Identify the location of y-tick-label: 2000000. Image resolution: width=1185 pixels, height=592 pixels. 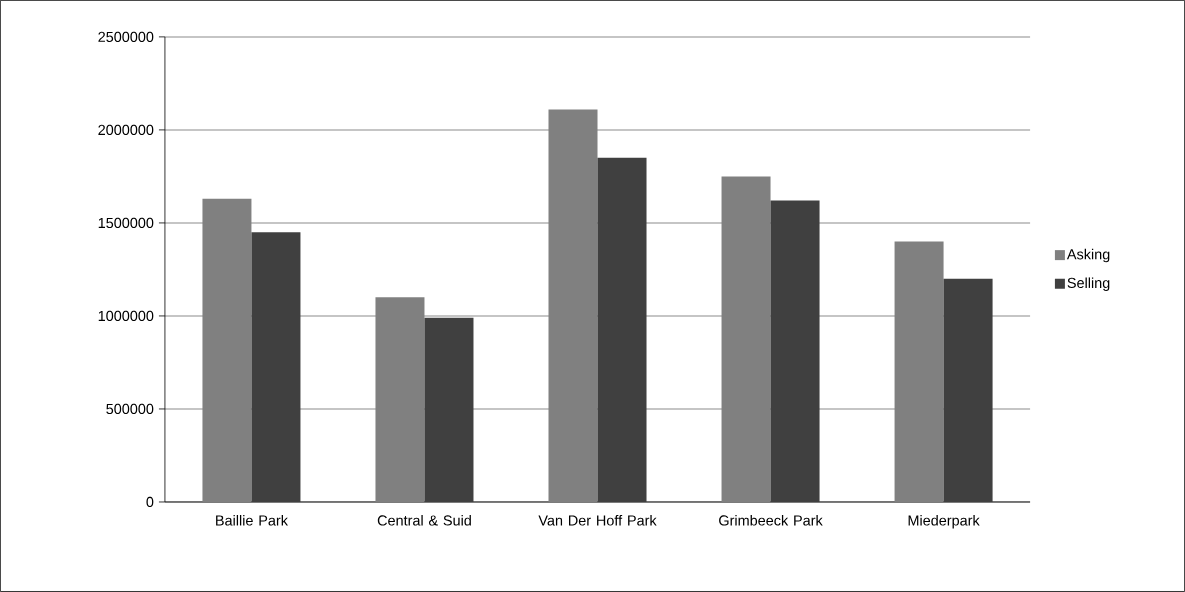
(126, 130).